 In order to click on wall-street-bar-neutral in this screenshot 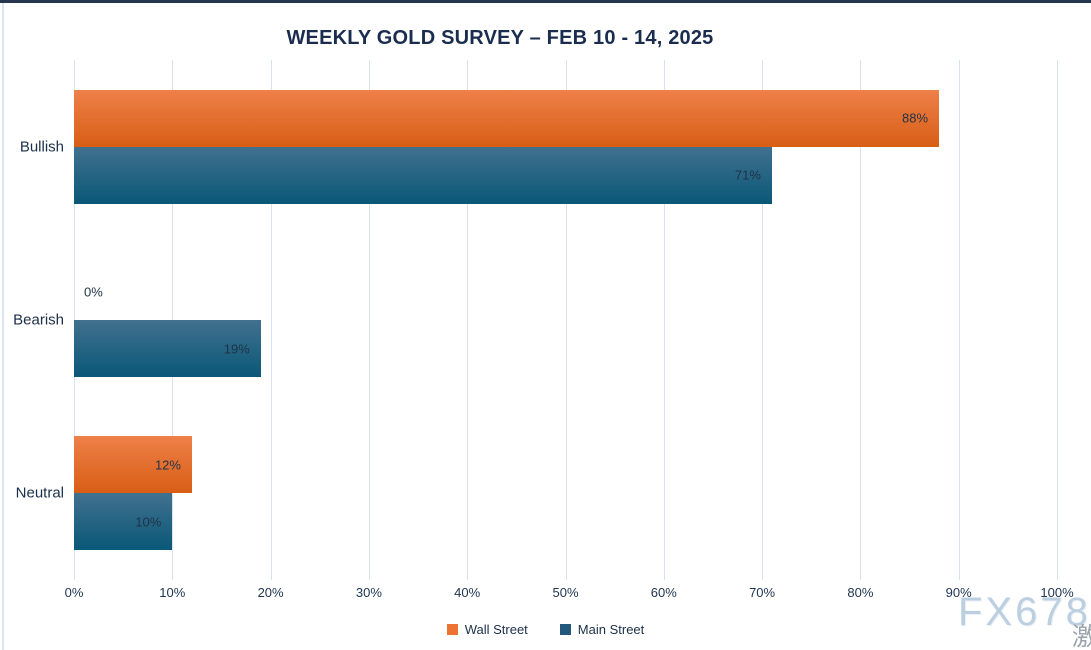, I will do `click(133, 465)`.